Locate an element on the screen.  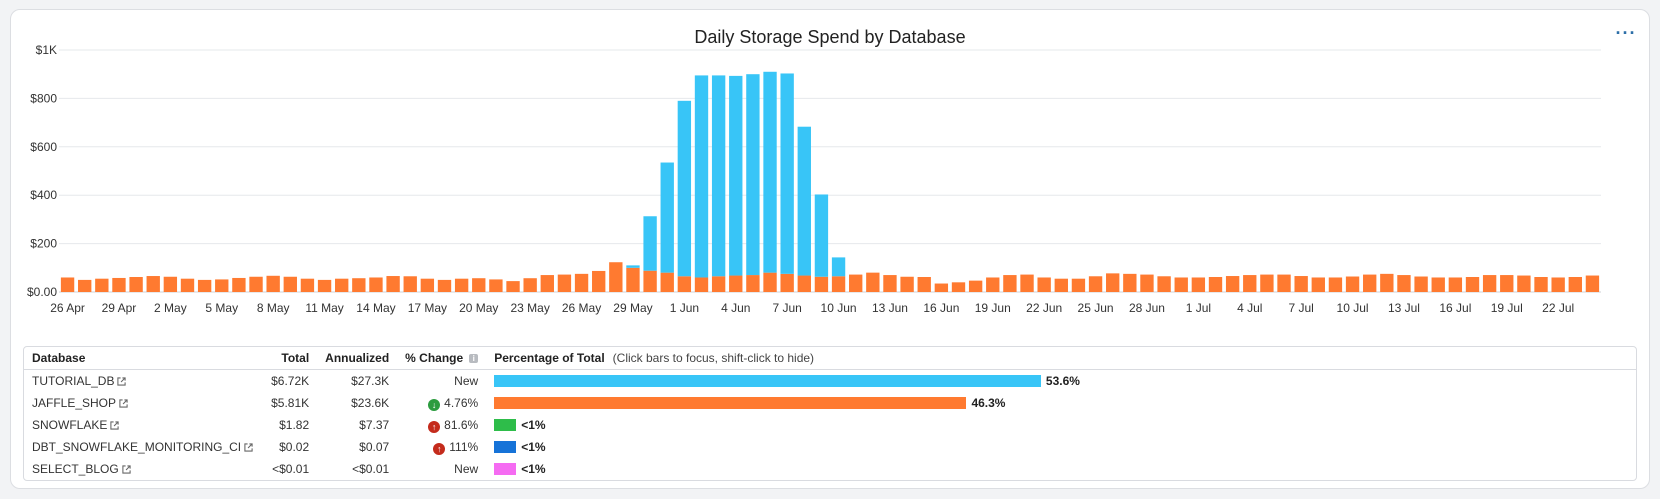
table-row: SELECT_BLOG <$0.01 <$0.01 New <1% is located at coordinates (830, 469).